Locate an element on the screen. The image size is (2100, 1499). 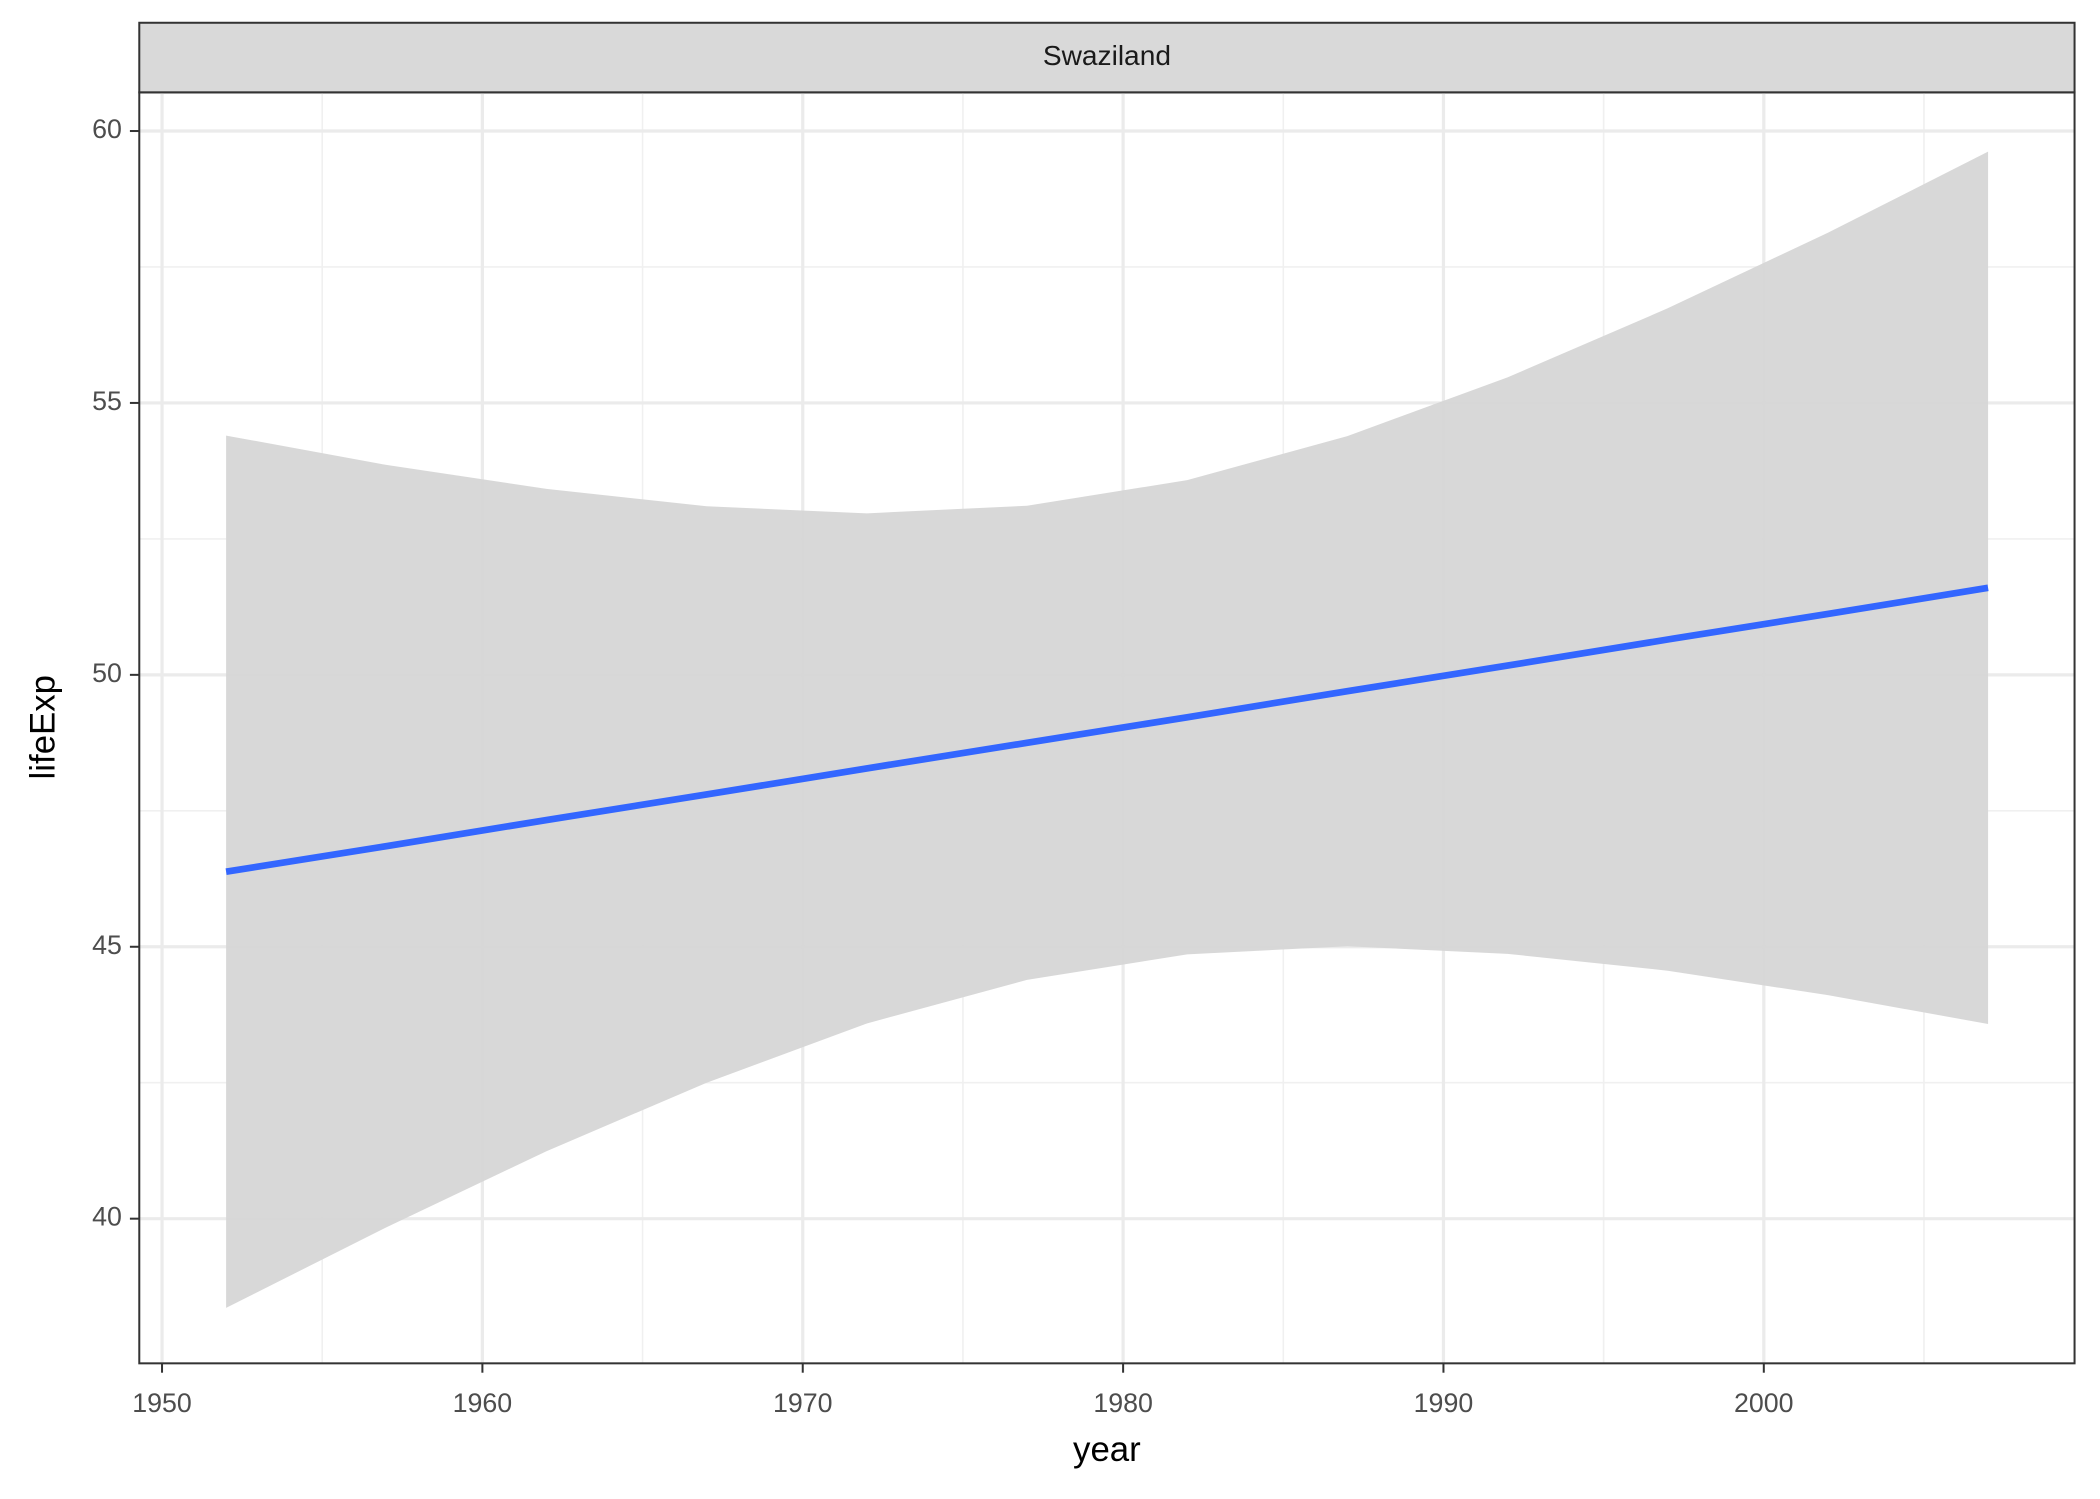
x-tick-label: 1980 is located at coordinates (1123, 1403).